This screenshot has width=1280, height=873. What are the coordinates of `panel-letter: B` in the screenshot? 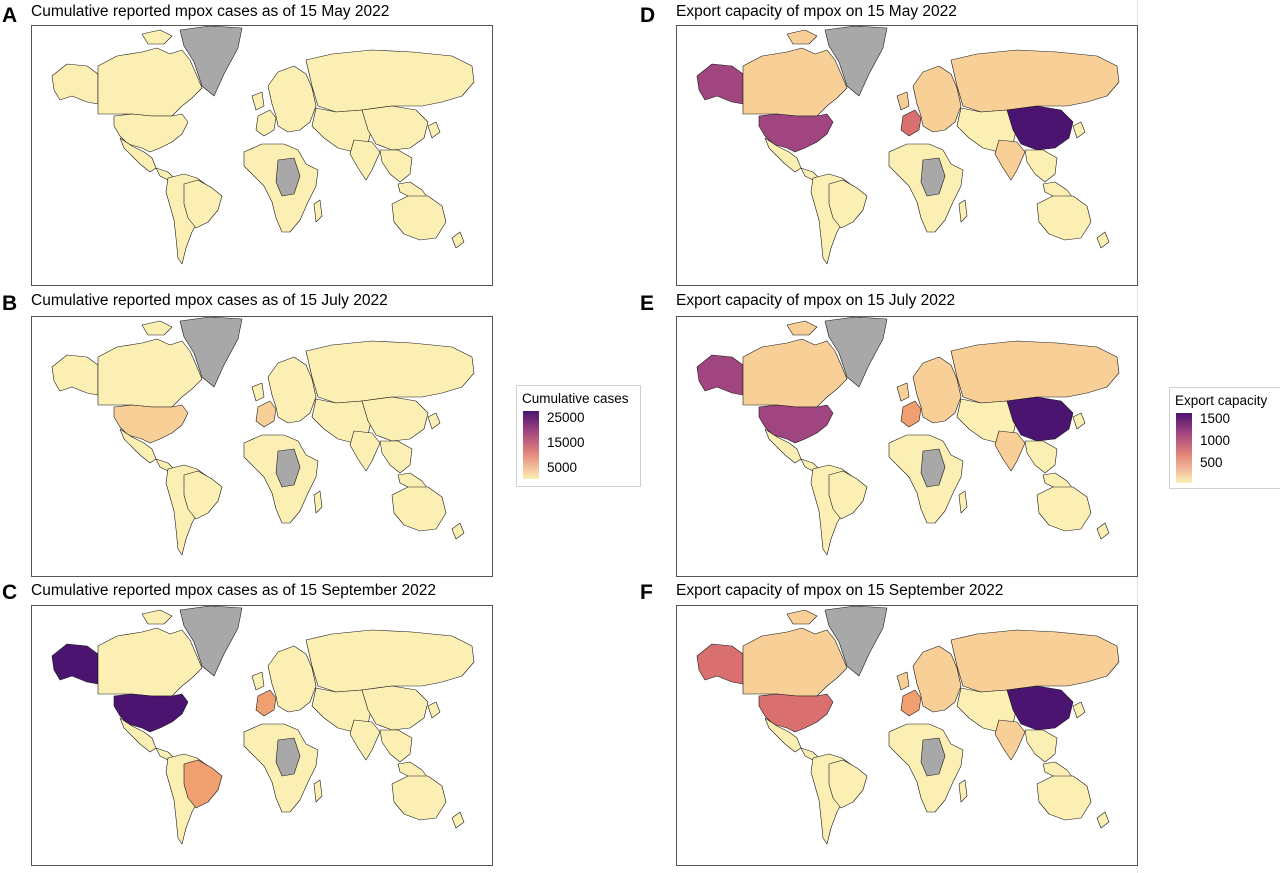 It's located at (10, 303).